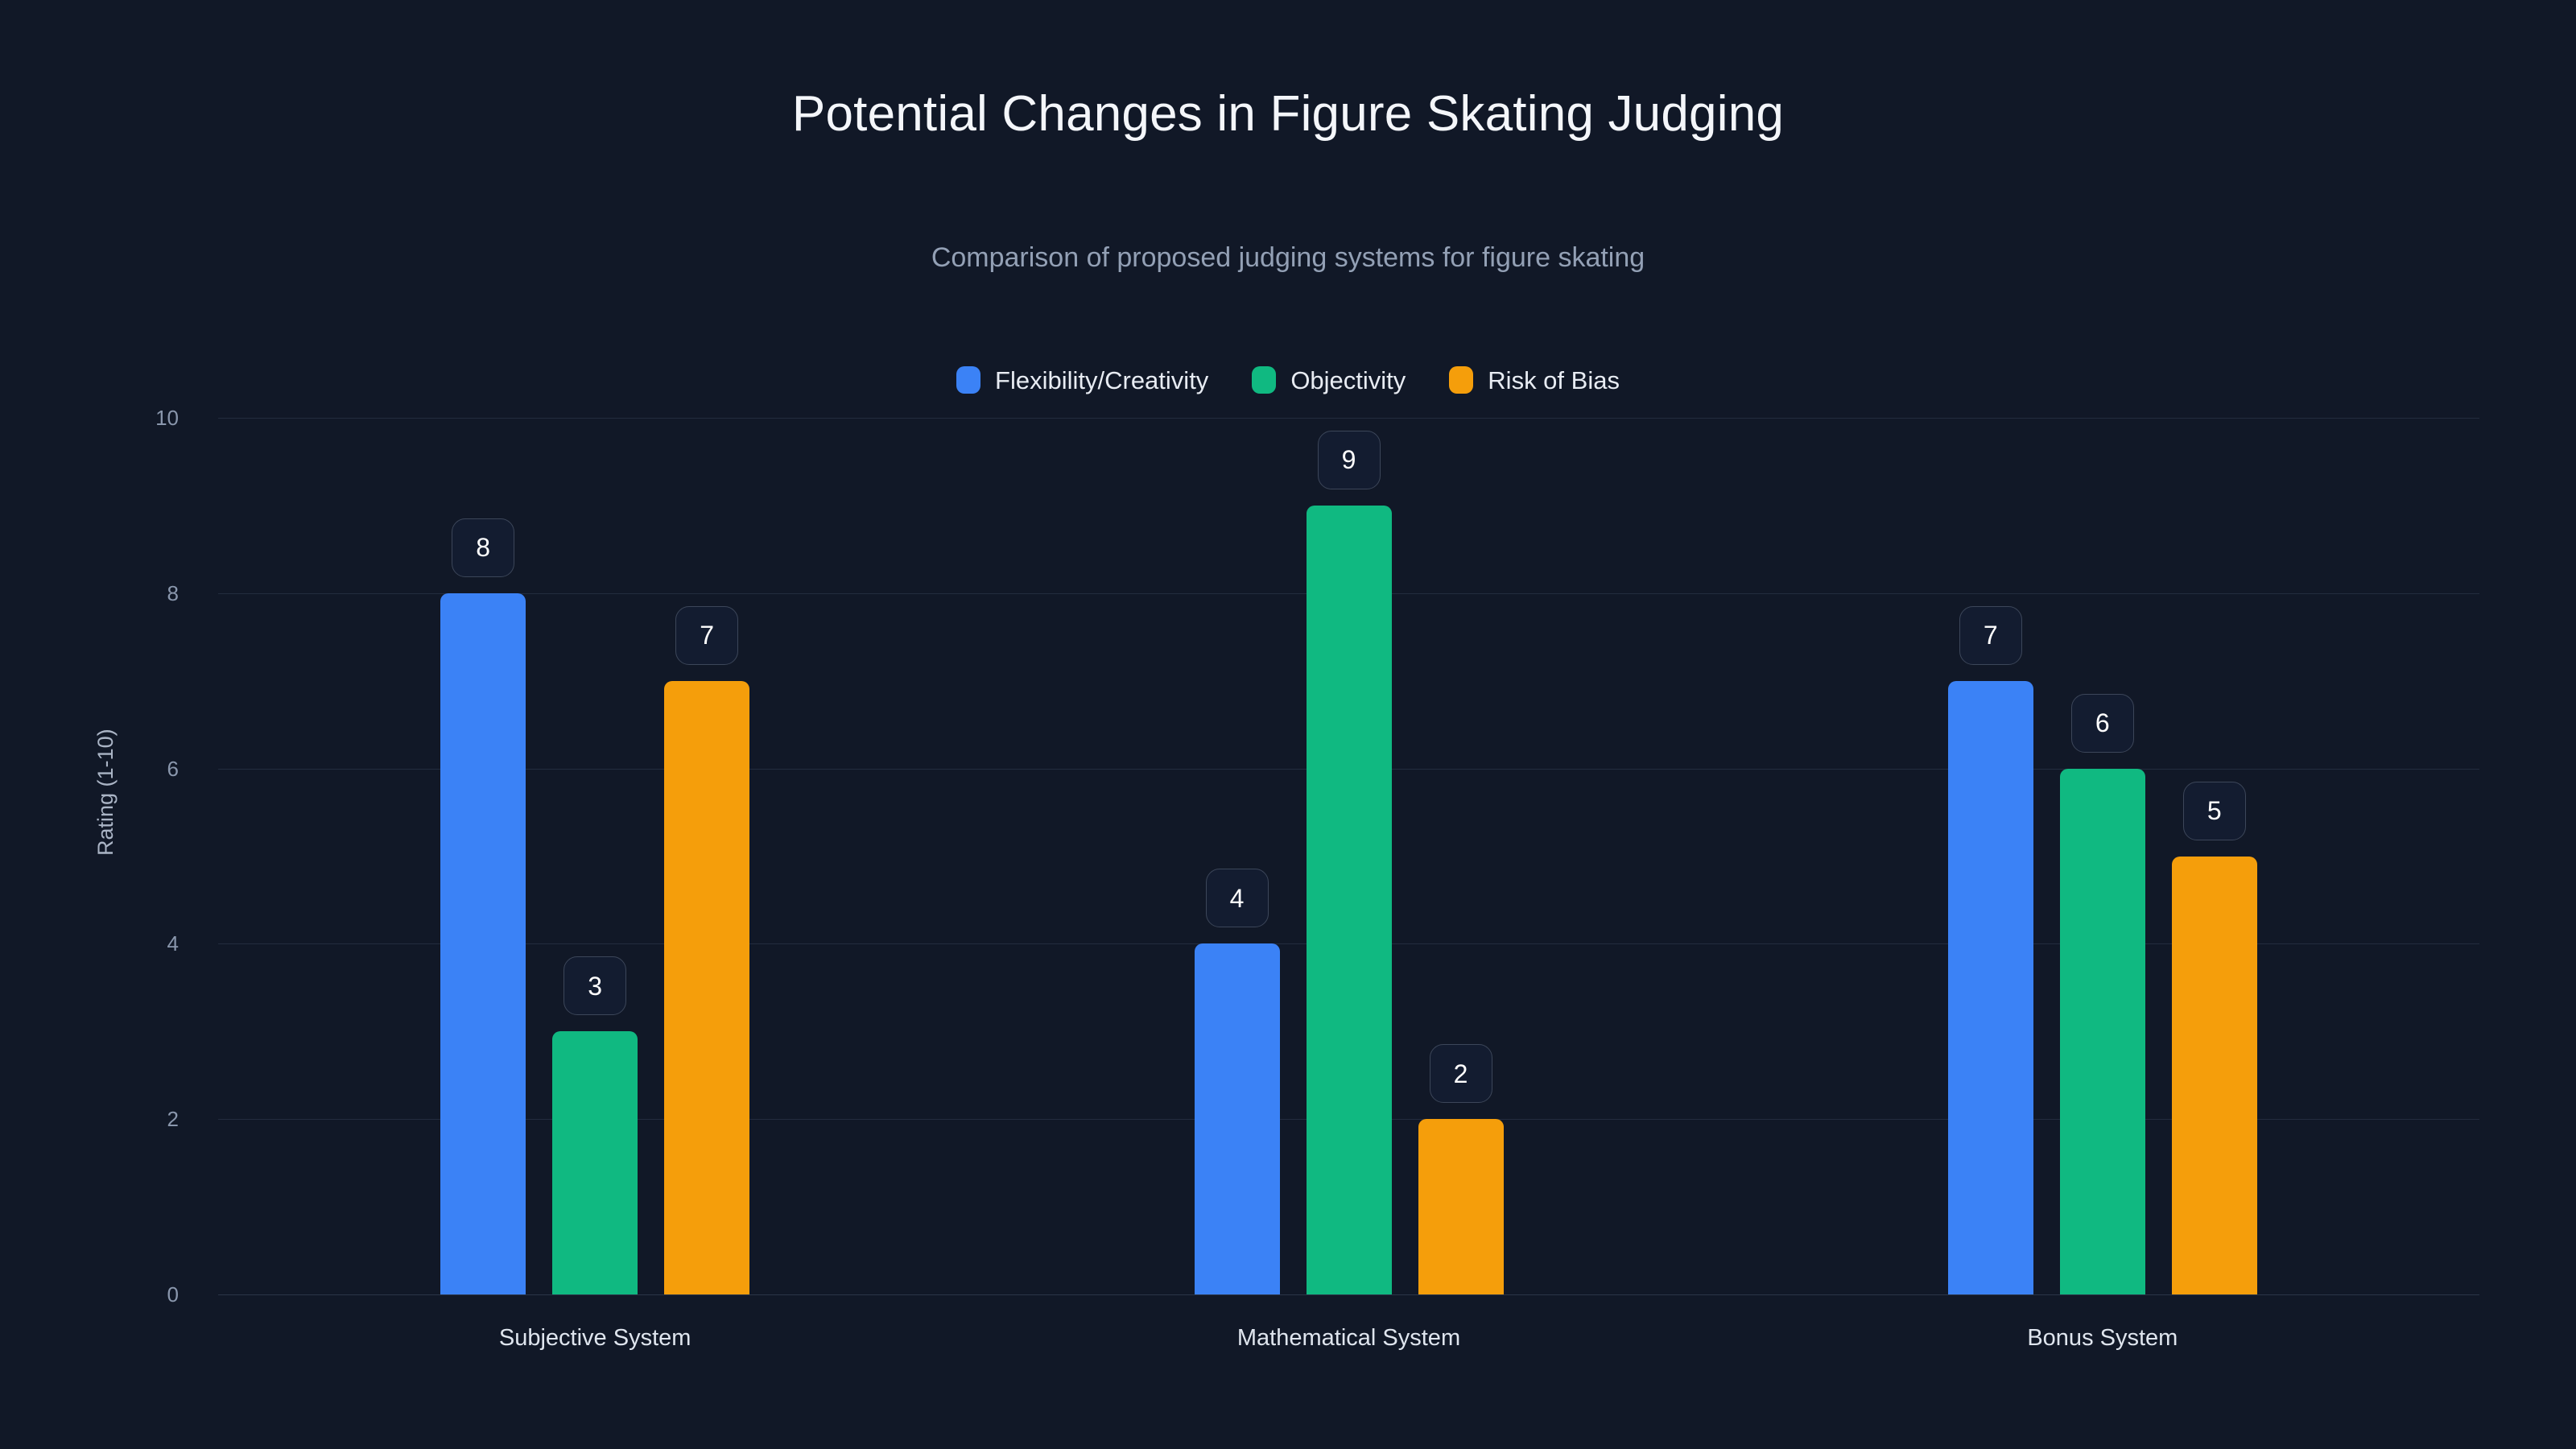 Image resolution: width=2576 pixels, height=1449 pixels. Describe the element at coordinates (1460, 1074) in the screenshot. I see `bar-value-badge: 2` at that location.